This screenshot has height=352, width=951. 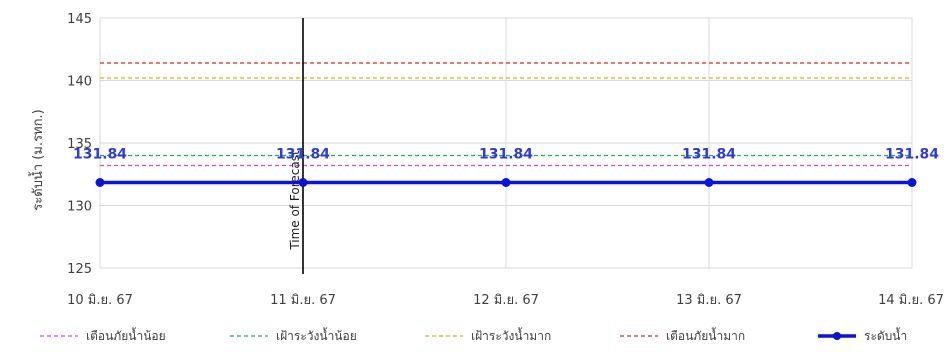 I want to click on x-tick-label: 12 มิ.ย. 67, so click(x=506, y=300).